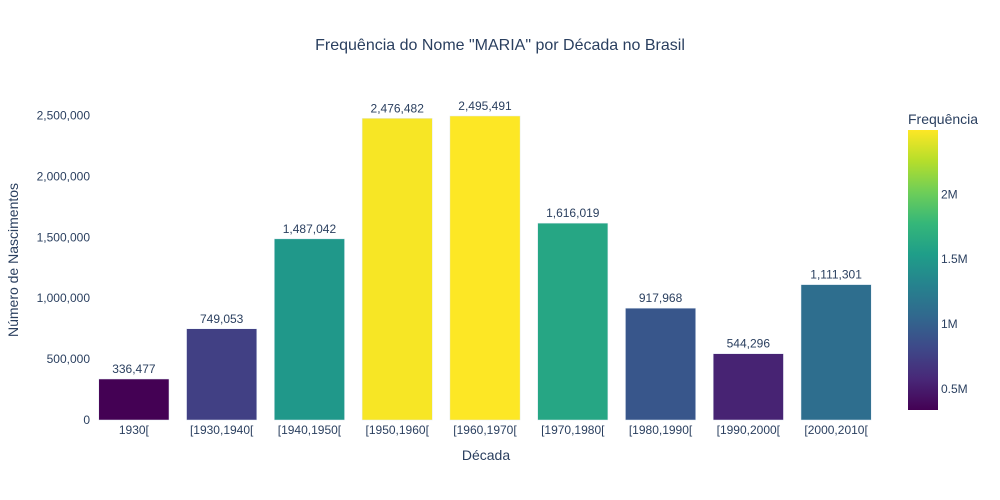  I want to click on x-tick-label: 1930[, so click(134, 430).